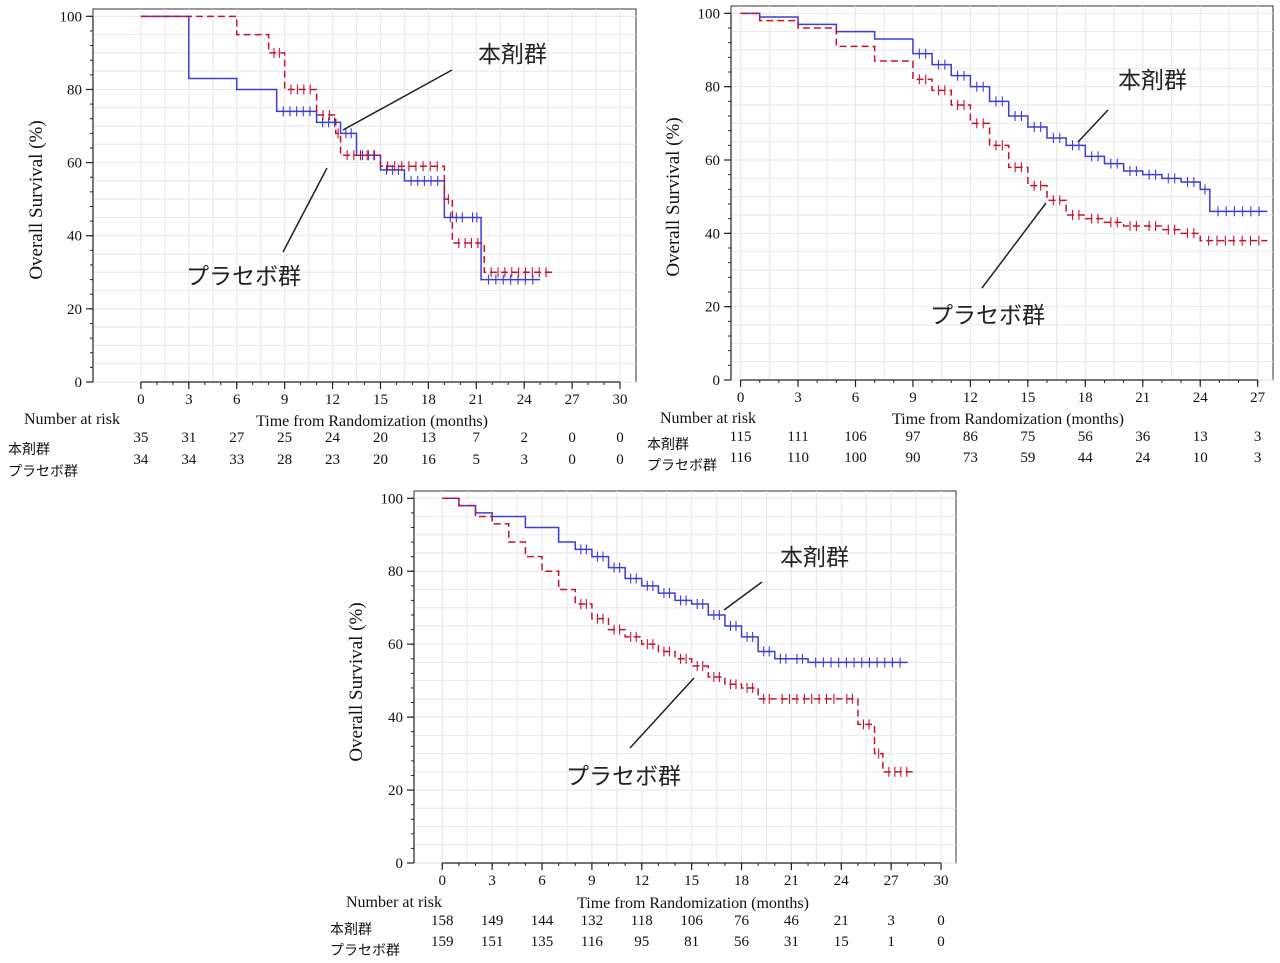 The width and height of the screenshot is (1280, 963). I want to click on risk-value-drug: 56, so click(1086, 437).